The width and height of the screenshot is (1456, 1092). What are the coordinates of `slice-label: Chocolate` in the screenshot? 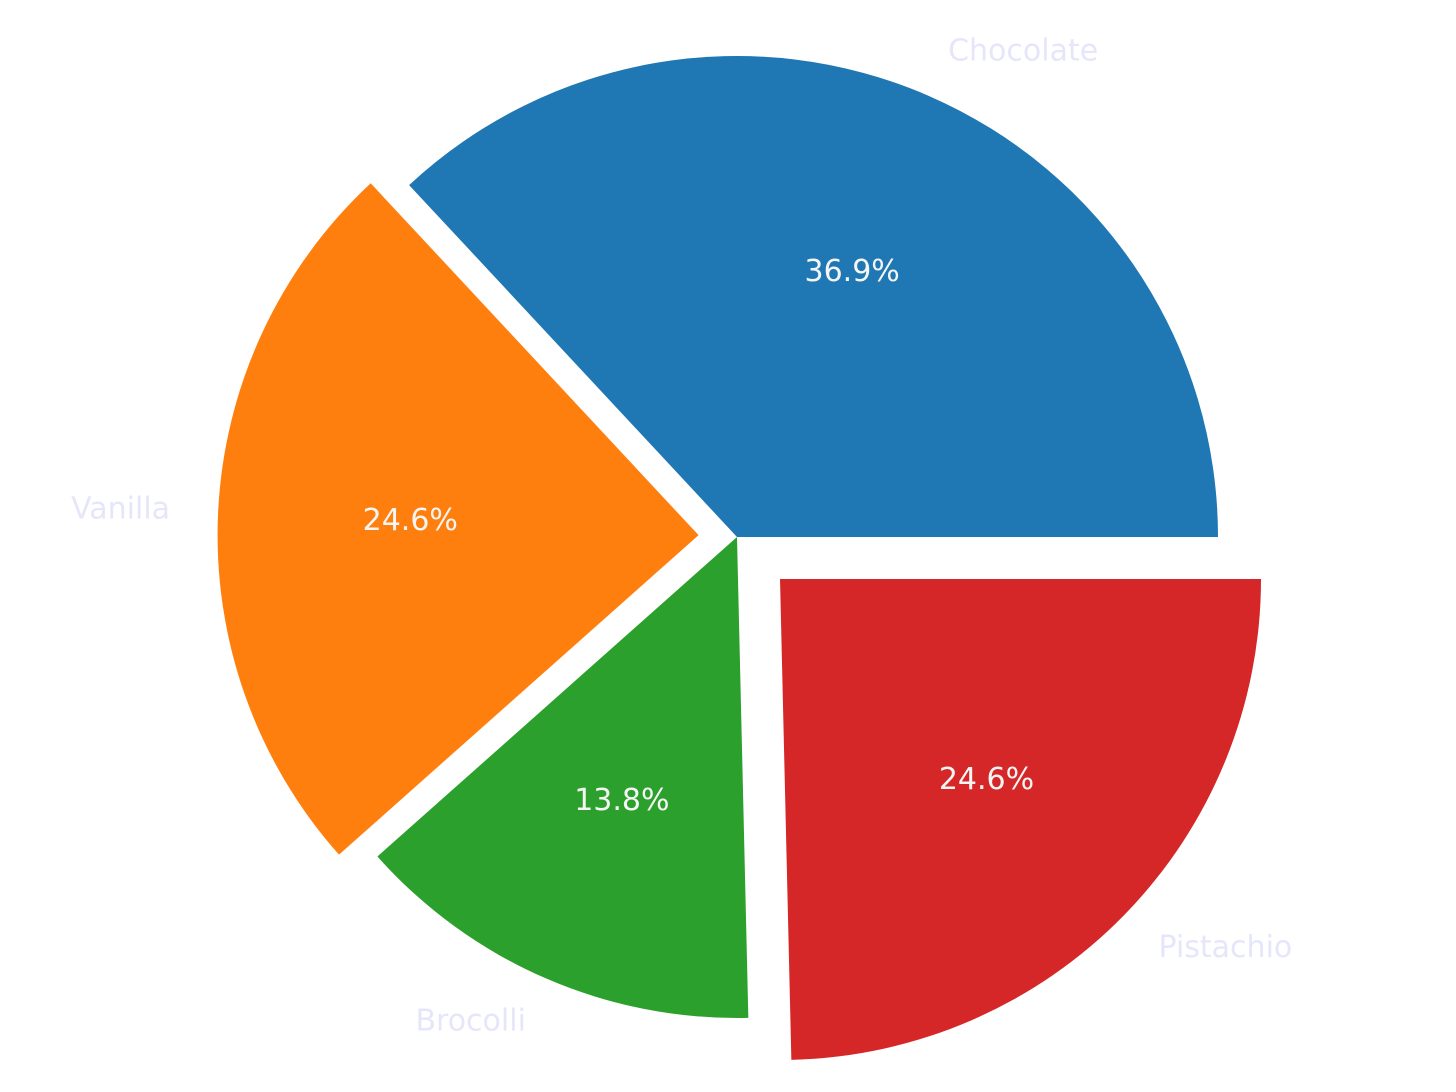 It's located at (1023, 50).